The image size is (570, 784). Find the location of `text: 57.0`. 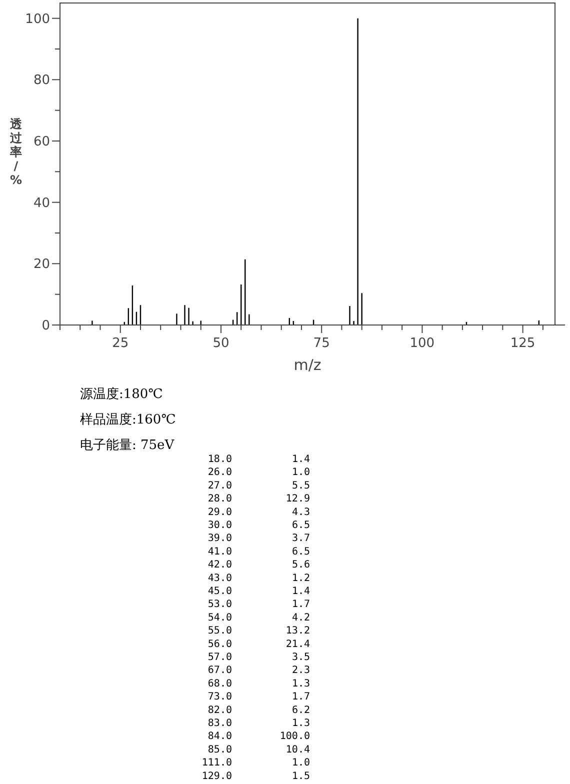

text: 57.0 is located at coordinates (220, 657).